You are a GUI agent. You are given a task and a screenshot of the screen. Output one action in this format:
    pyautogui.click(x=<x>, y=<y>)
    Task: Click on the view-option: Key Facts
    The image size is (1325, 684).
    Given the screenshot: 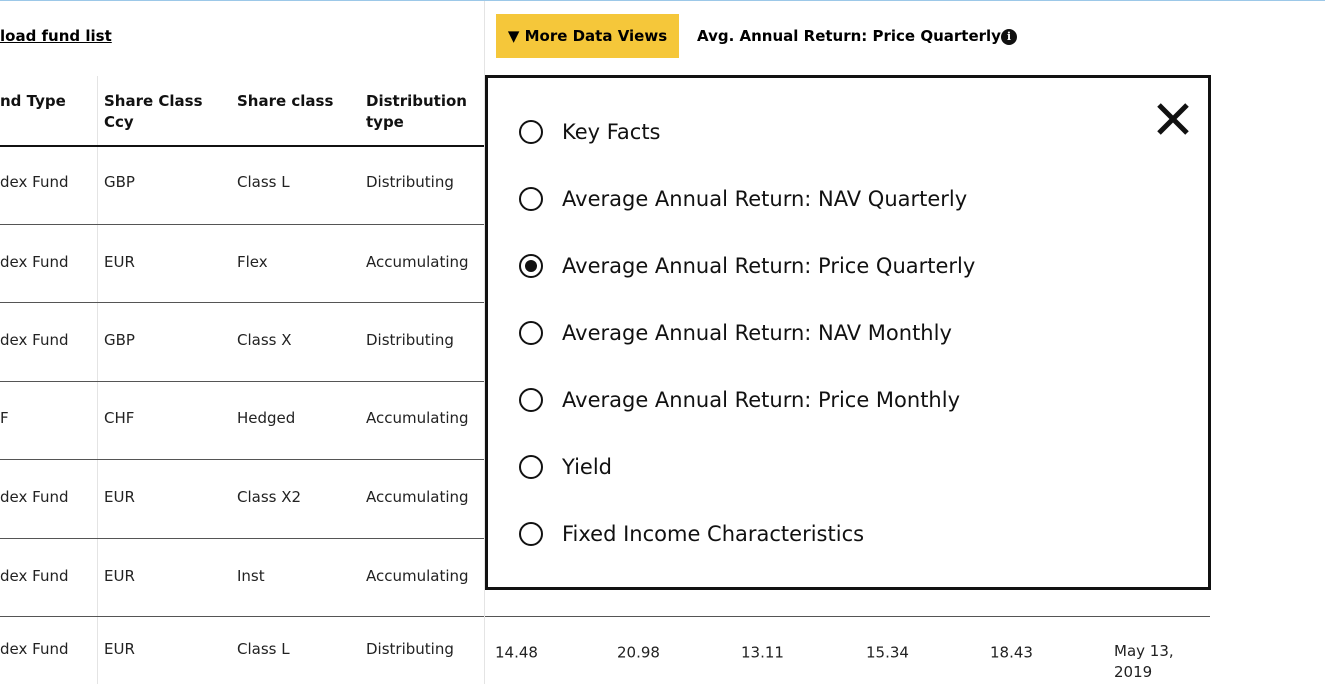 What is the action you would take?
    pyautogui.click(x=590, y=132)
    